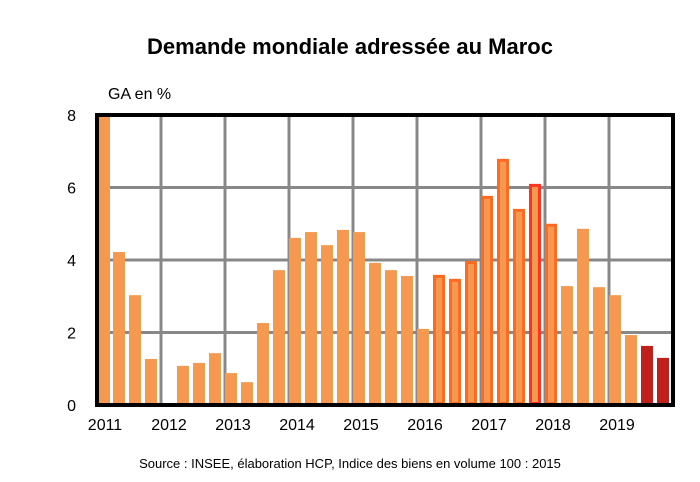  Describe the element at coordinates (295, 321) in the screenshot. I see `bar-2014T1` at that location.